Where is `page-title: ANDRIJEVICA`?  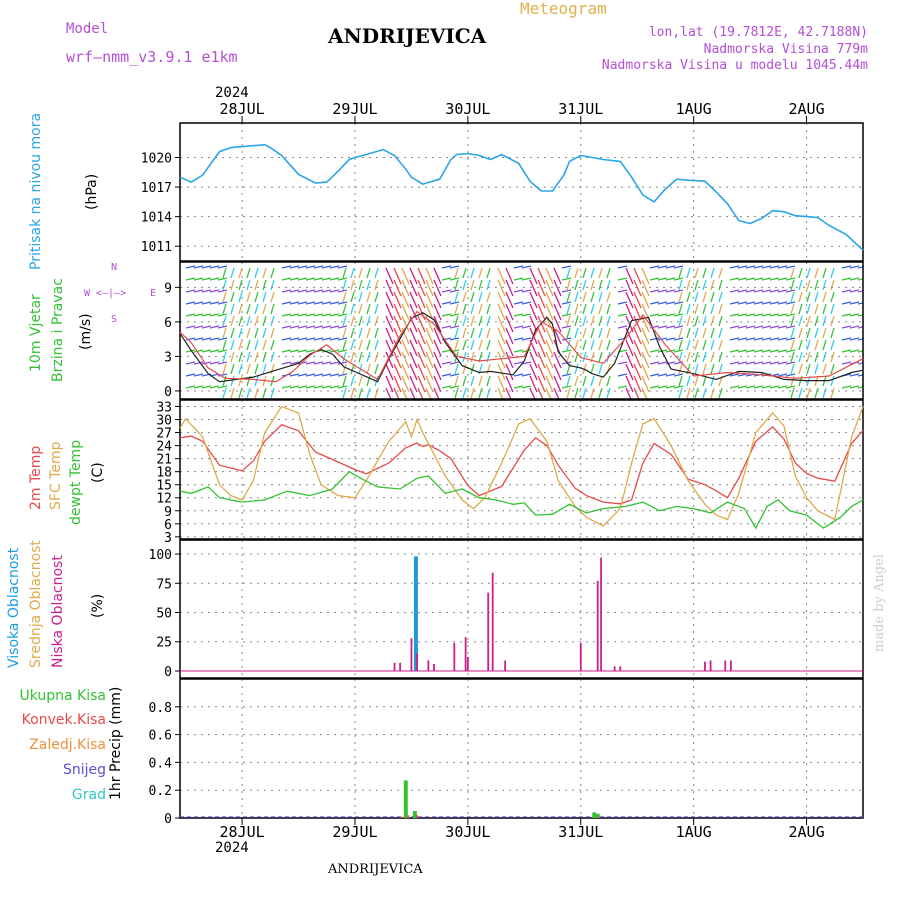
page-title: ANDRIJEVICA is located at coordinates (407, 36).